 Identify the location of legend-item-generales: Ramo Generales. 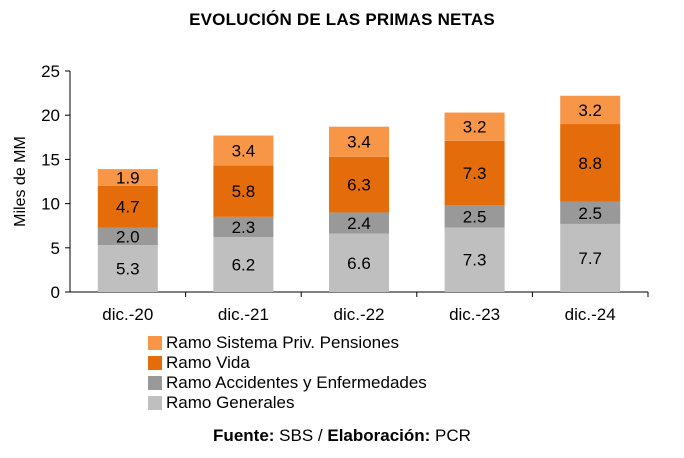
(287, 403).